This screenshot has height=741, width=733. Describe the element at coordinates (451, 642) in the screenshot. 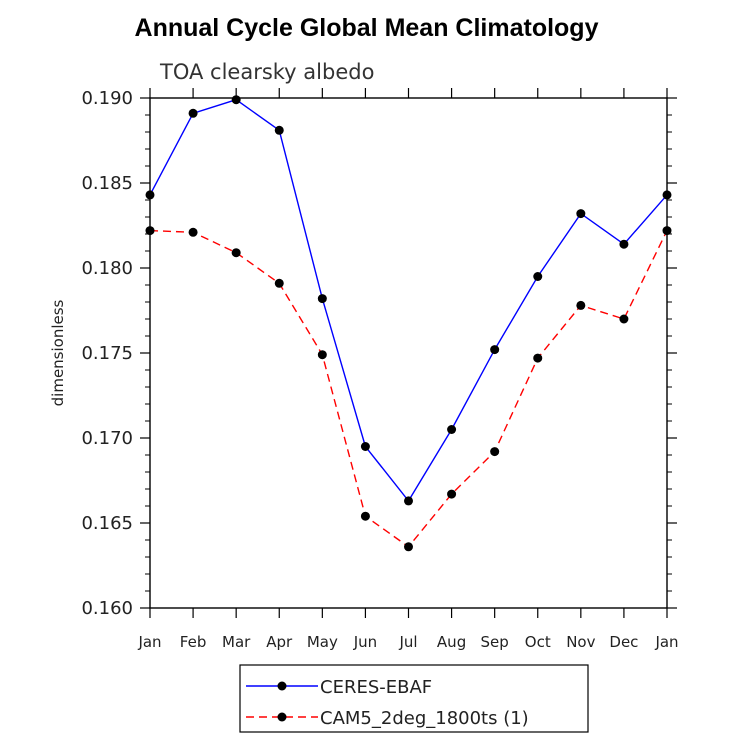

I see `x-tick-label: Aug` at that location.